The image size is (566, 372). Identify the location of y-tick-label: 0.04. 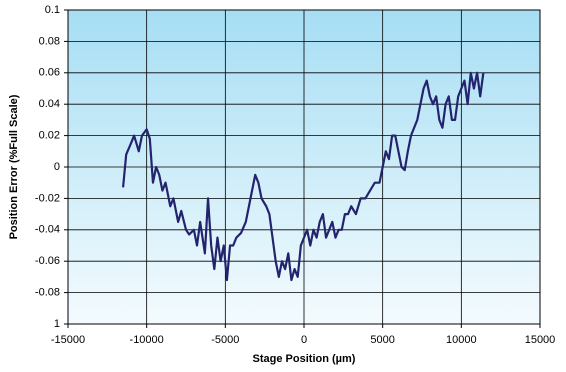
(49, 104).